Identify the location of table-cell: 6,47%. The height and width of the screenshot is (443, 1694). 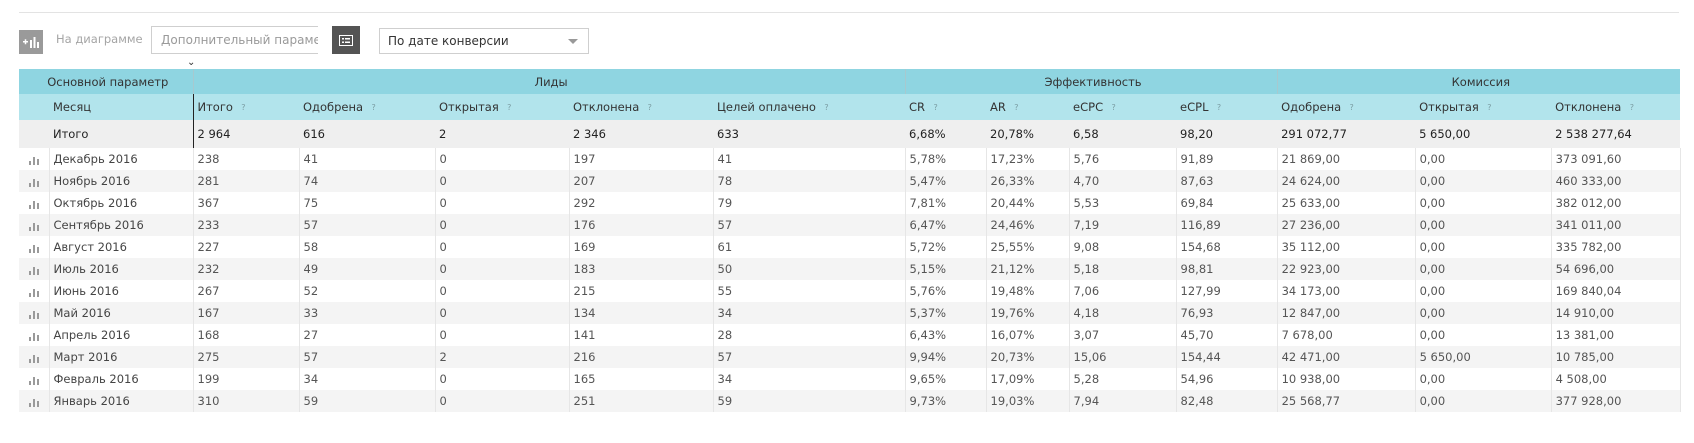
(946, 225).